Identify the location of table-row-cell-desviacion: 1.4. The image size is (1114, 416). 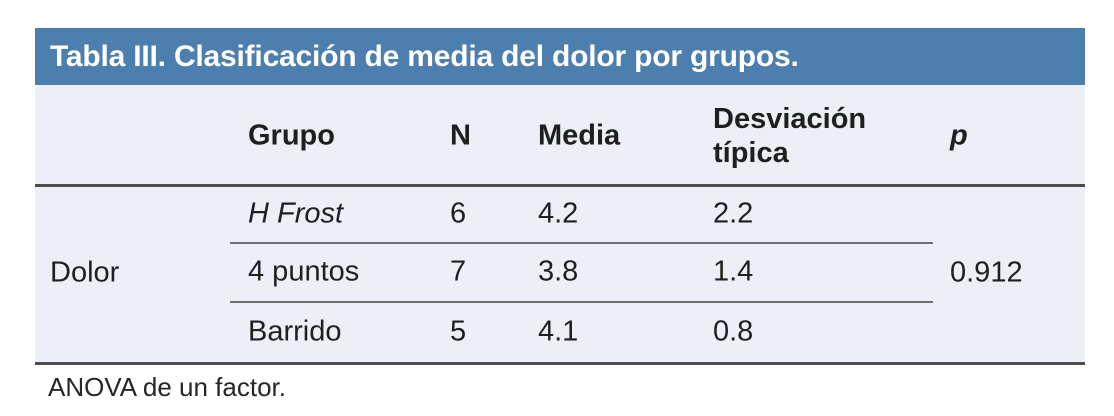
(733, 271).